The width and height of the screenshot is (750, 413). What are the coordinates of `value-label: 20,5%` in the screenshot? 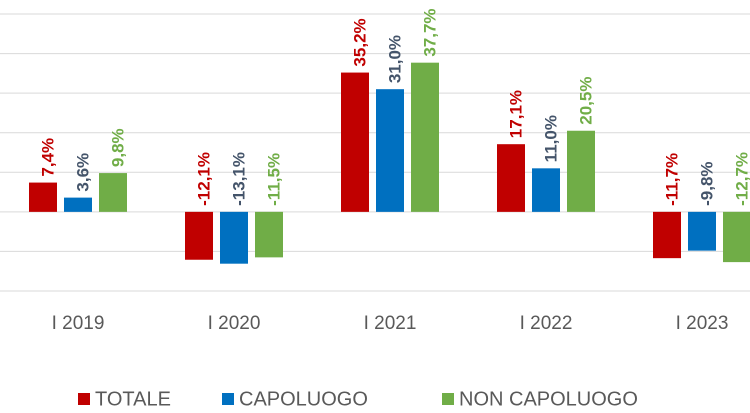 It's located at (585, 101).